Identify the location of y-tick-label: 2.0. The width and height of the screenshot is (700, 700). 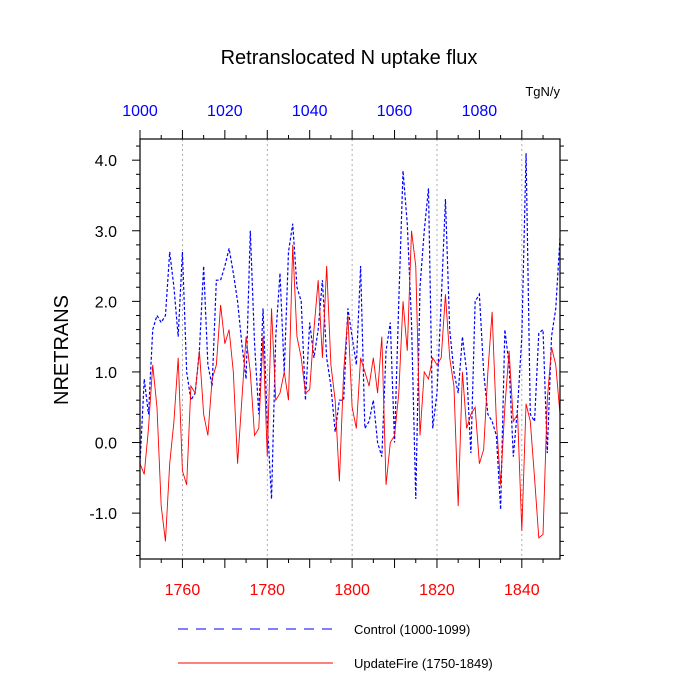
(106, 302).